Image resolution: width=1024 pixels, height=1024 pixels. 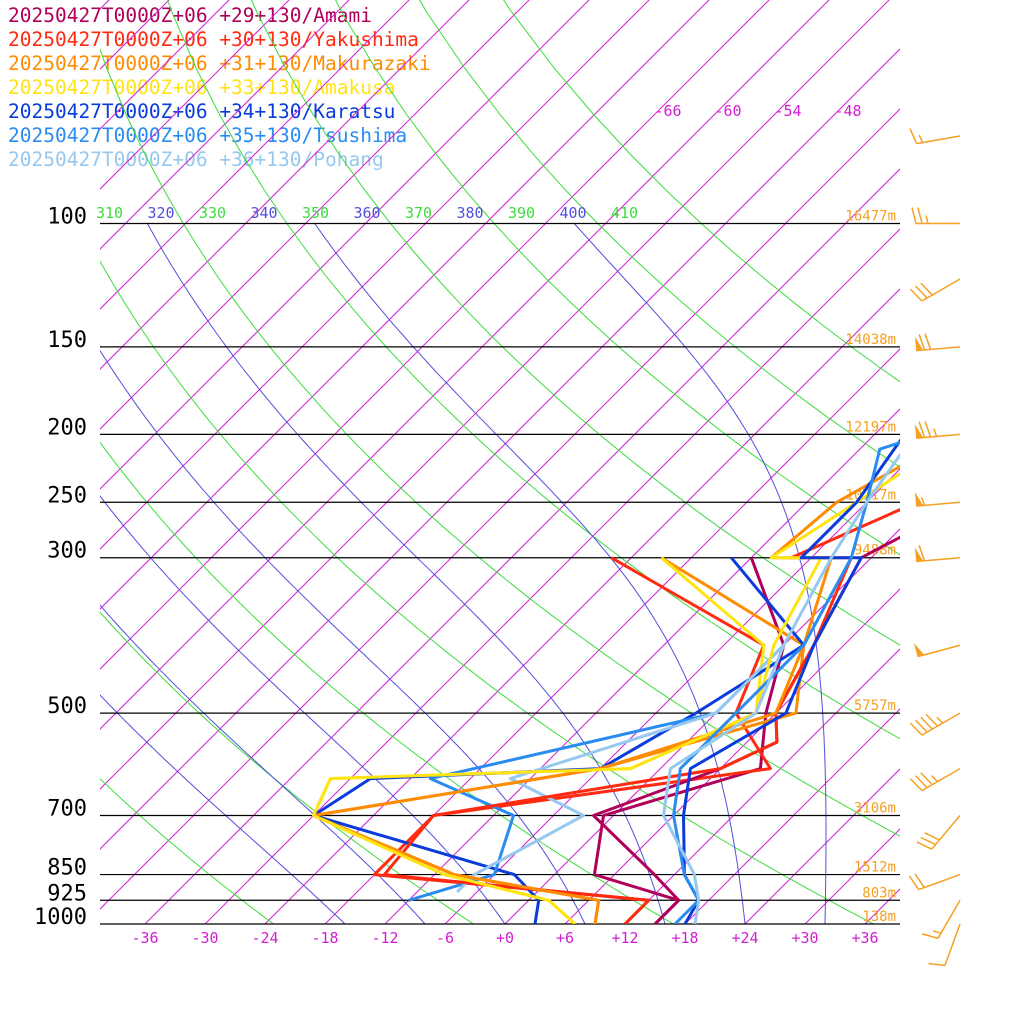 What do you see at coordinates (264, 938) in the screenshot?
I see `temperature-tick-label: -24` at bounding box center [264, 938].